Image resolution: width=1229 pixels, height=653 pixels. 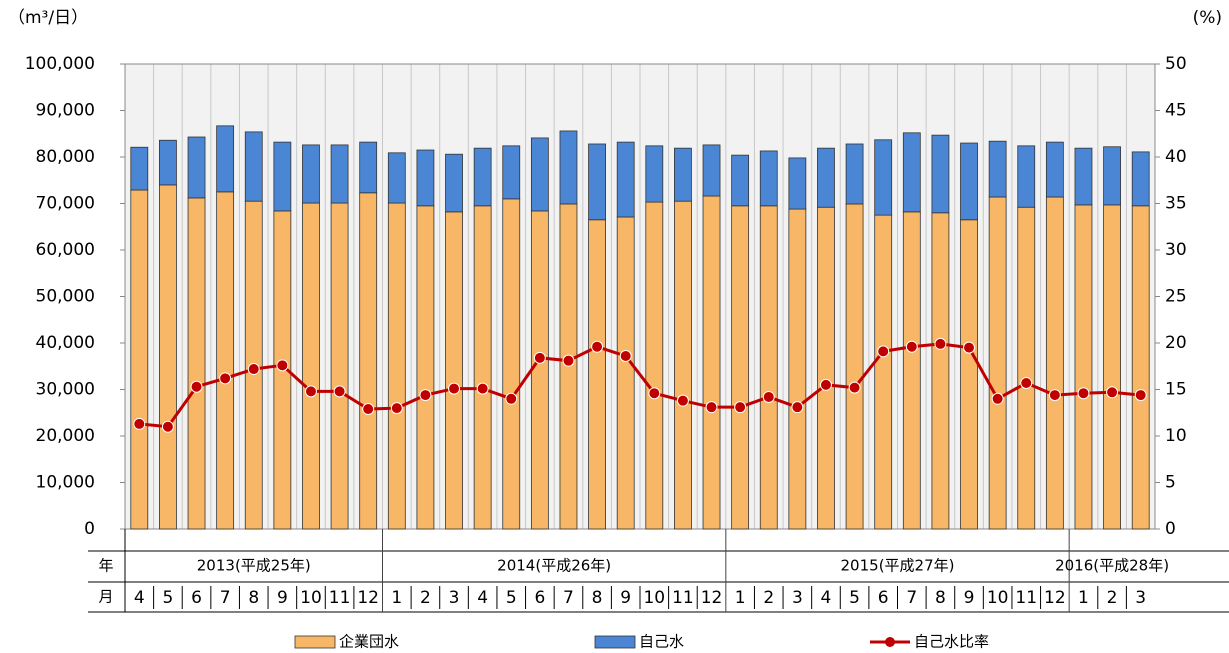 What do you see at coordinates (105, 566) in the screenshot?
I see `year-row-label: 年` at bounding box center [105, 566].